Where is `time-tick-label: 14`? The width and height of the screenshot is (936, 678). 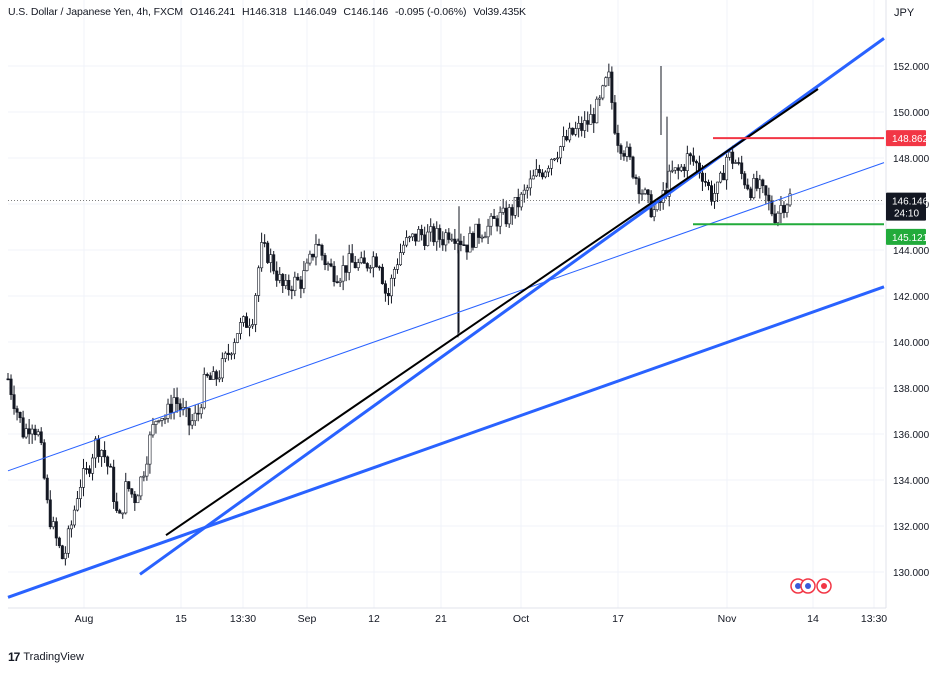 time-tick-label: 14 is located at coordinates (813, 619).